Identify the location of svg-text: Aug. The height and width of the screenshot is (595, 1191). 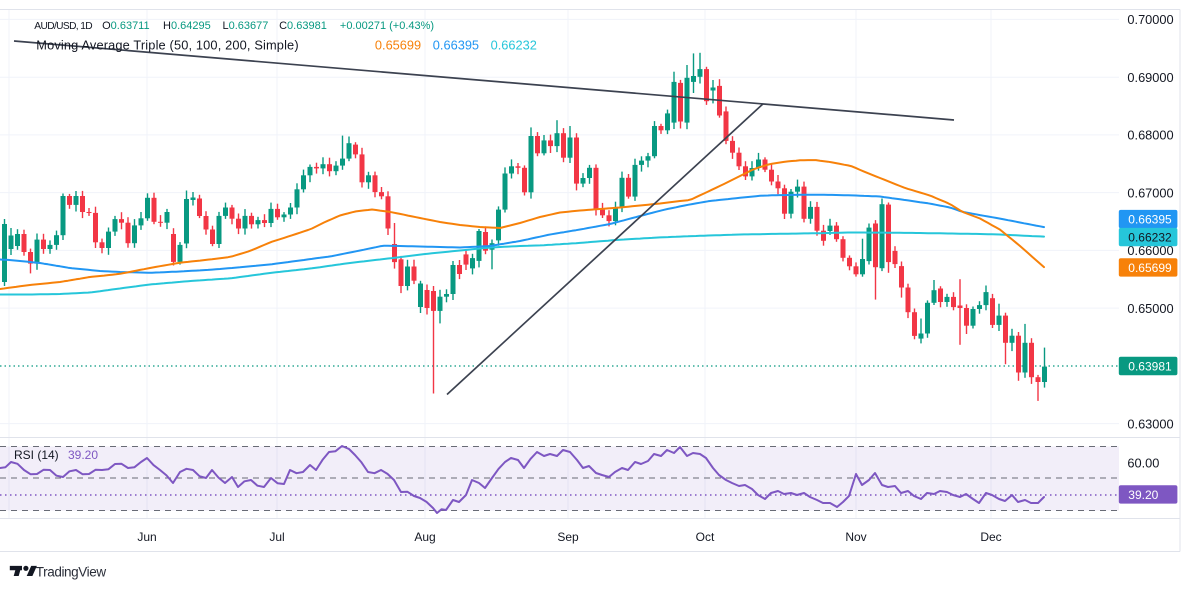
(424, 537).